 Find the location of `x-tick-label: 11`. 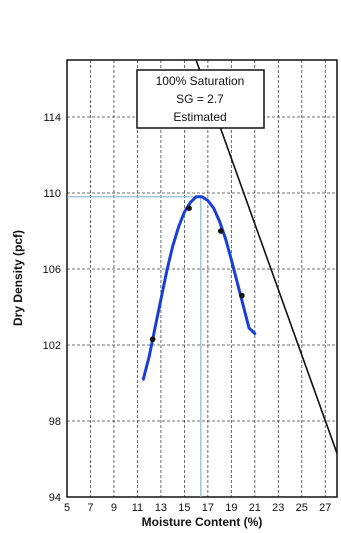

x-tick-label: 11 is located at coordinates (137, 508).